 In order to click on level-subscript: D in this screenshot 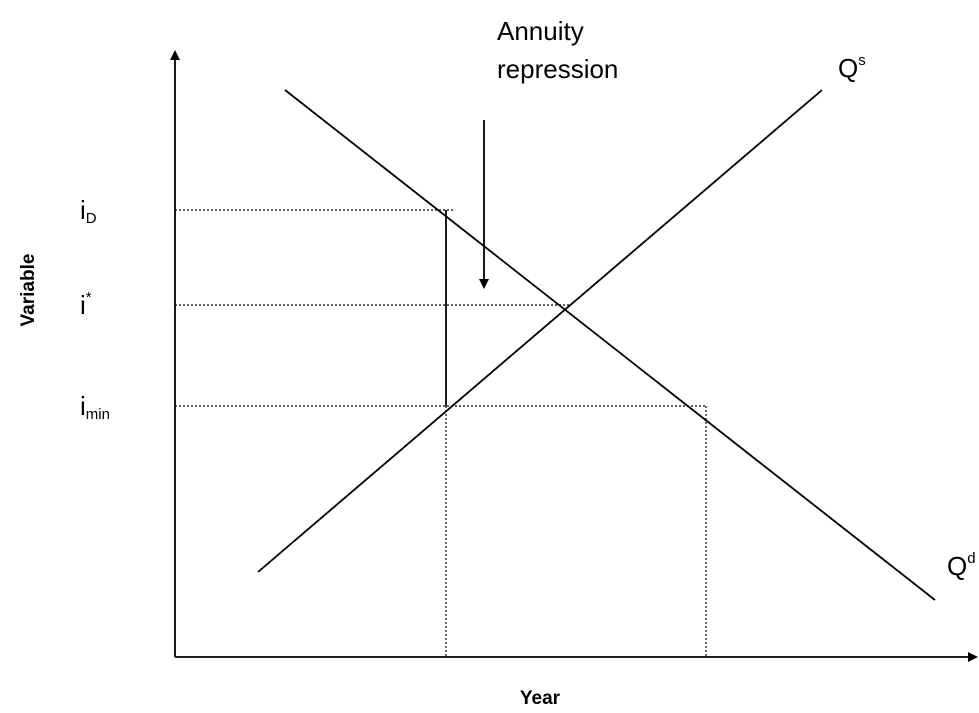, I will do `click(91, 218)`.